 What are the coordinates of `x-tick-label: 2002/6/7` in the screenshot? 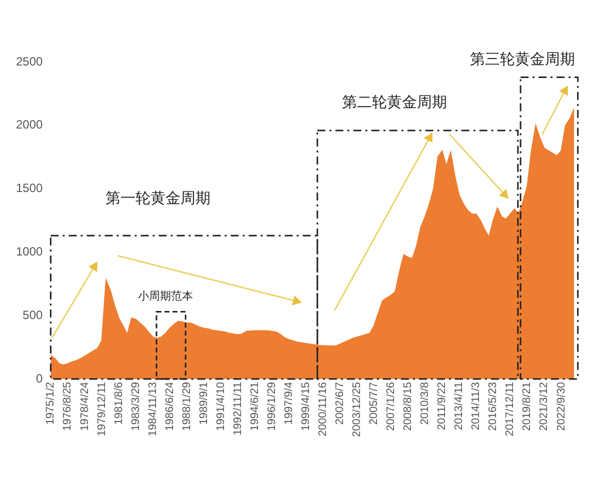 It's located at (340, 403).